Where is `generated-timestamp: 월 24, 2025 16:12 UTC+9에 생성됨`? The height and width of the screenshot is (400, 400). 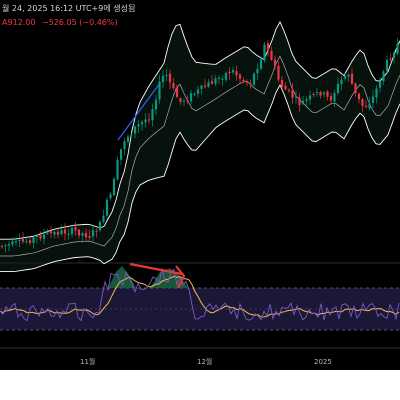
generated-timestamp: 월 24, 2025 16:12 UTC+9에 생성됨 is located at coordinates (69, 8).